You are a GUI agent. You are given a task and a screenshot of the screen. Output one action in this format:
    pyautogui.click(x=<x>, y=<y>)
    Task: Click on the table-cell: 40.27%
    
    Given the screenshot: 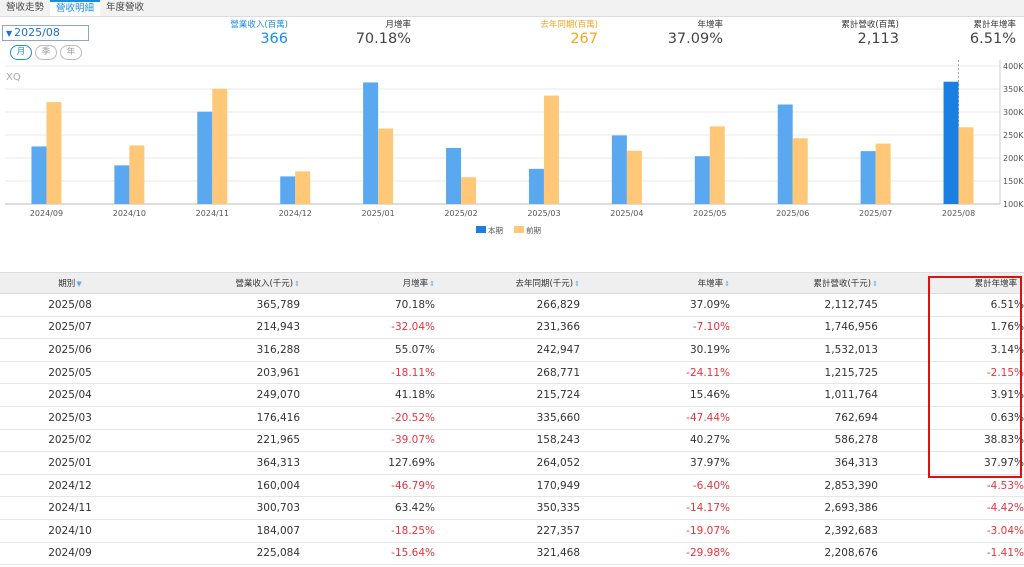 What is the action you would take?
    pyautogui.click(x=709, y=440)
    